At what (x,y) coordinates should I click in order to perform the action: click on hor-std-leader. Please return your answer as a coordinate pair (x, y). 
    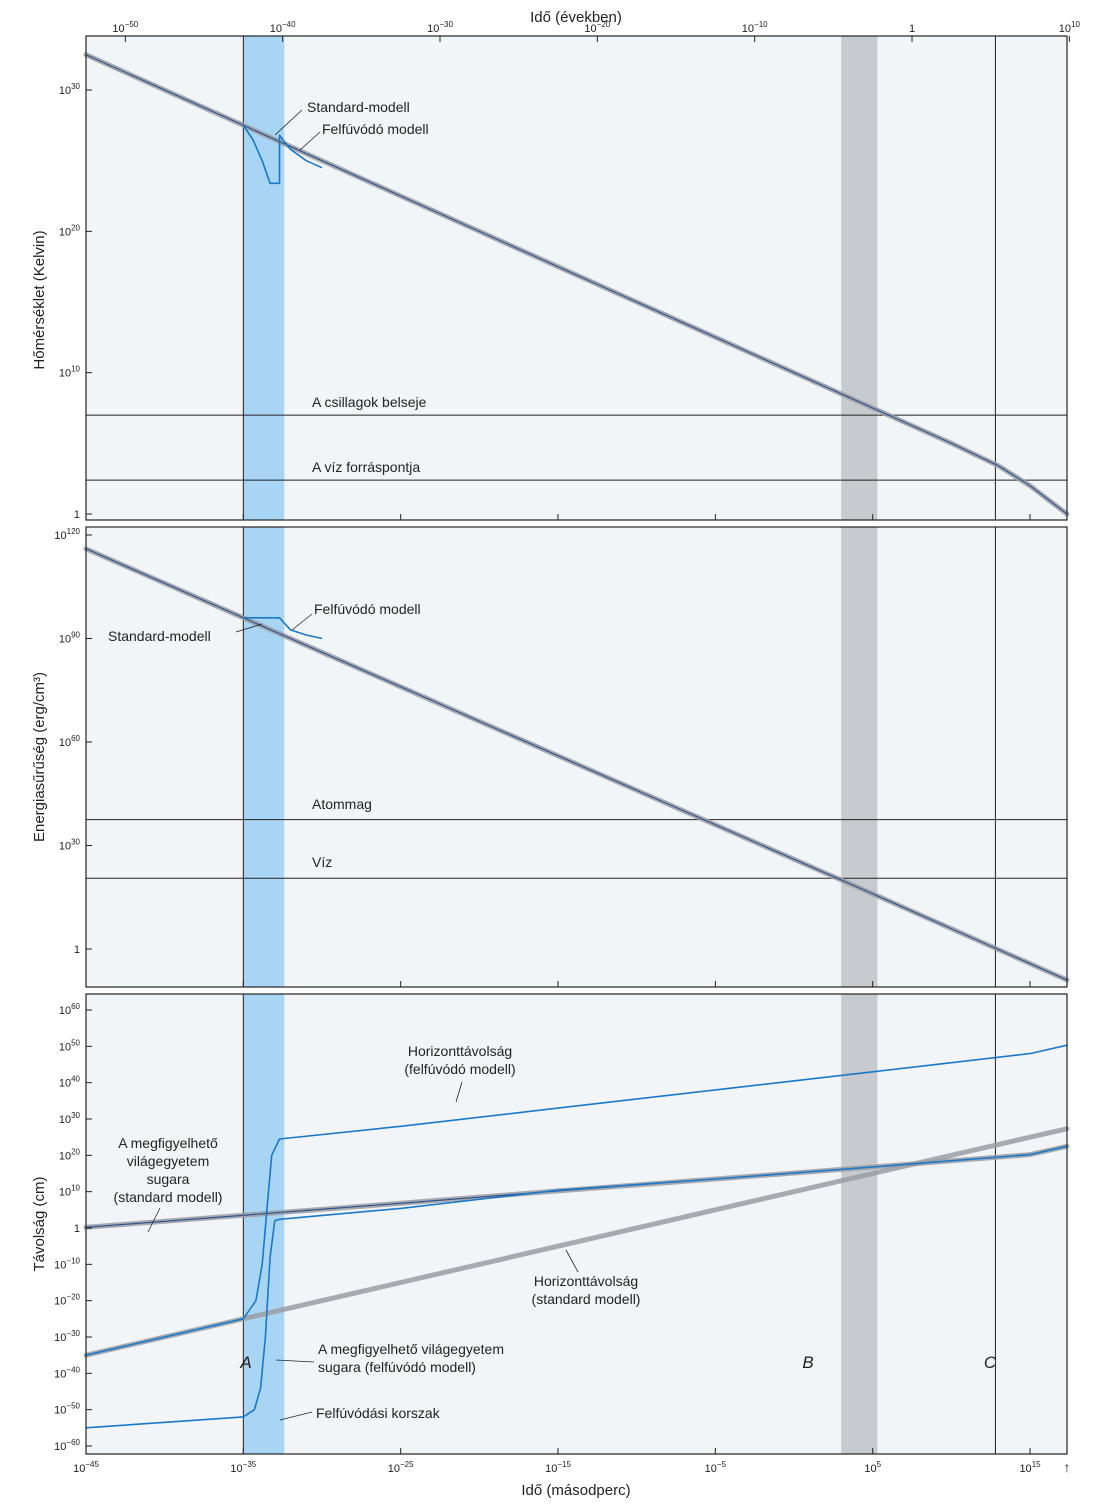
    Looking at the image, I should click on (572, 1261).